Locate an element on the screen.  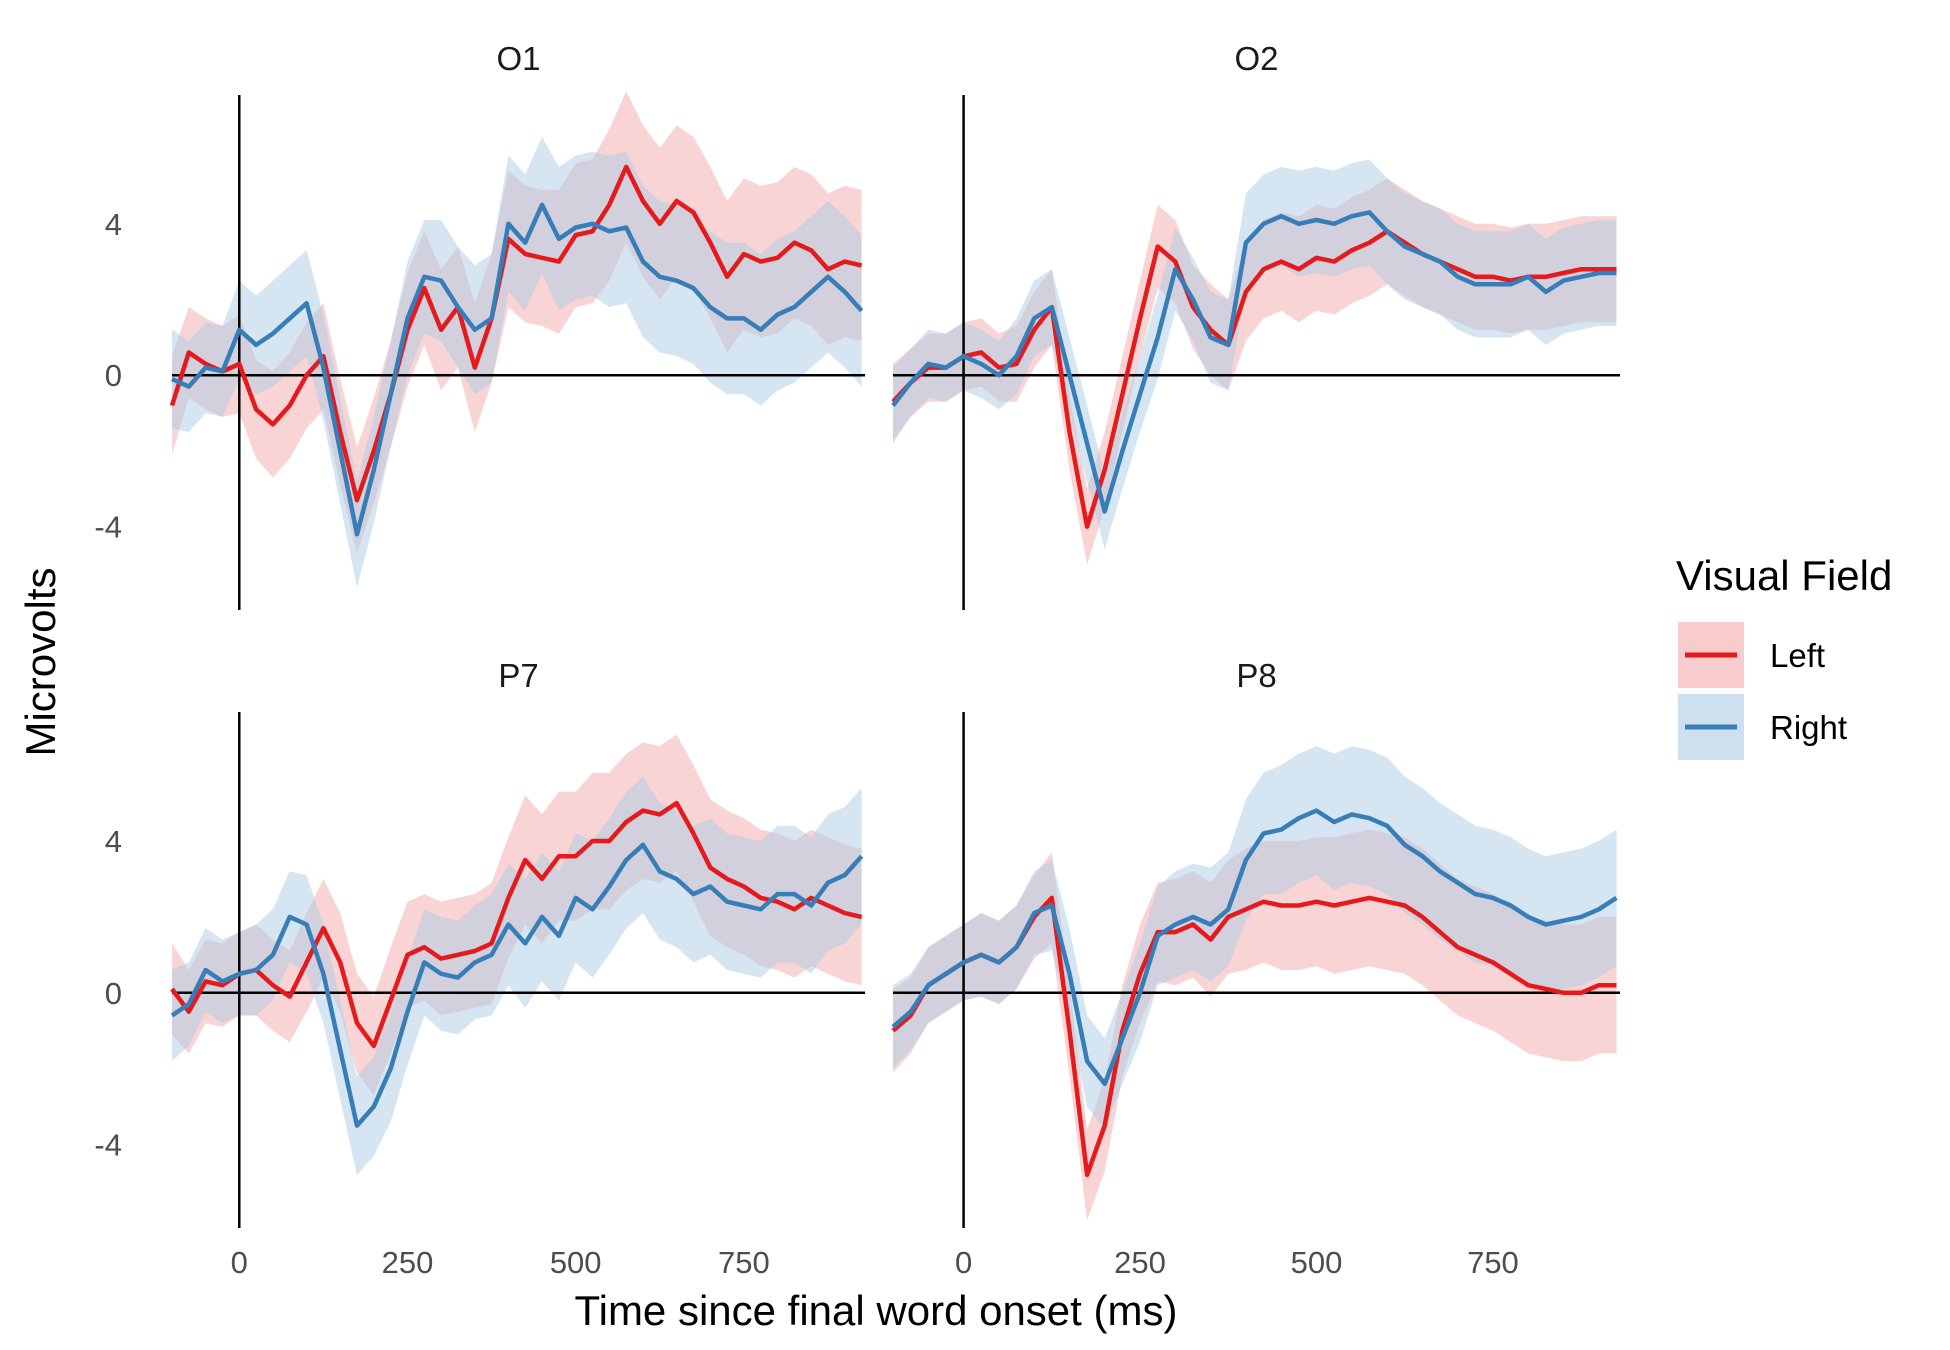
panel-title-p7: P7 is located at coordinates (518, 675).